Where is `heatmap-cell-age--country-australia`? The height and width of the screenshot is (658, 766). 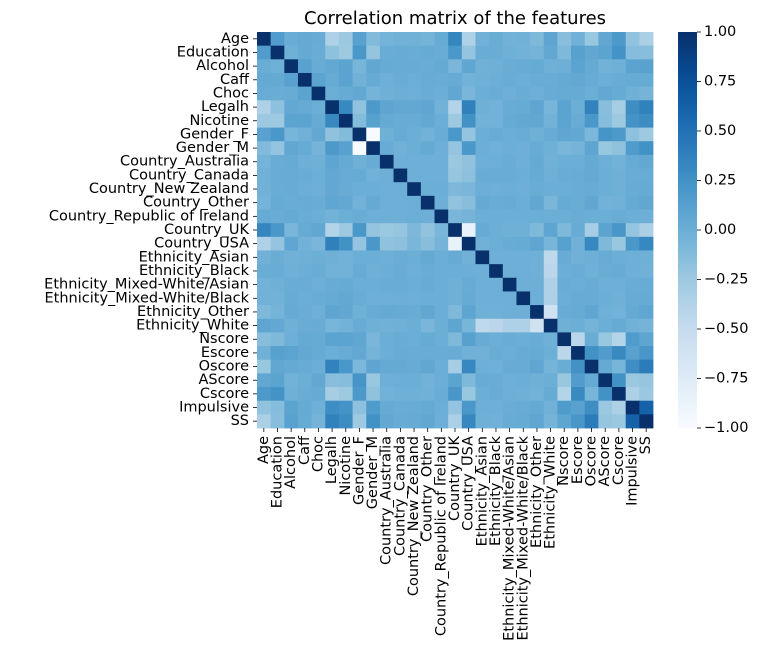 heatmap-cell-age--country-australia is located at coordinates (386, 39).